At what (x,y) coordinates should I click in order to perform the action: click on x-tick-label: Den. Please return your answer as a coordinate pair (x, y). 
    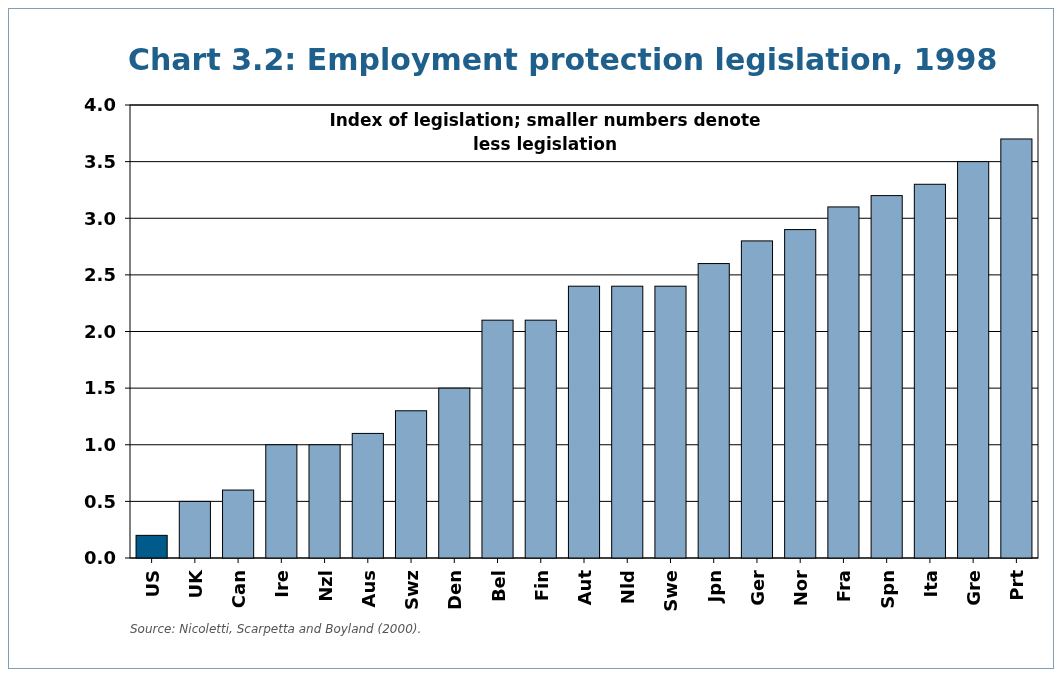
    Looking at the image, I should click on (455, 590).